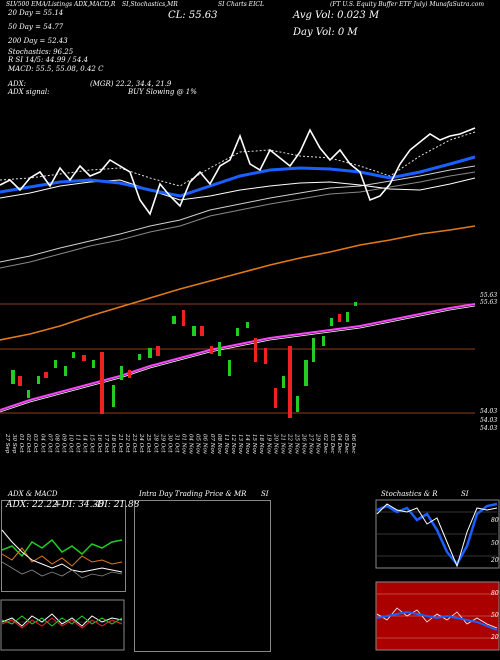 This screenshot has height=660, width=500. What do you see at coordinates (353, 444) in the screenshot?
I see `date-tick-label: 06 Dec` at bounding box center [353, 444].